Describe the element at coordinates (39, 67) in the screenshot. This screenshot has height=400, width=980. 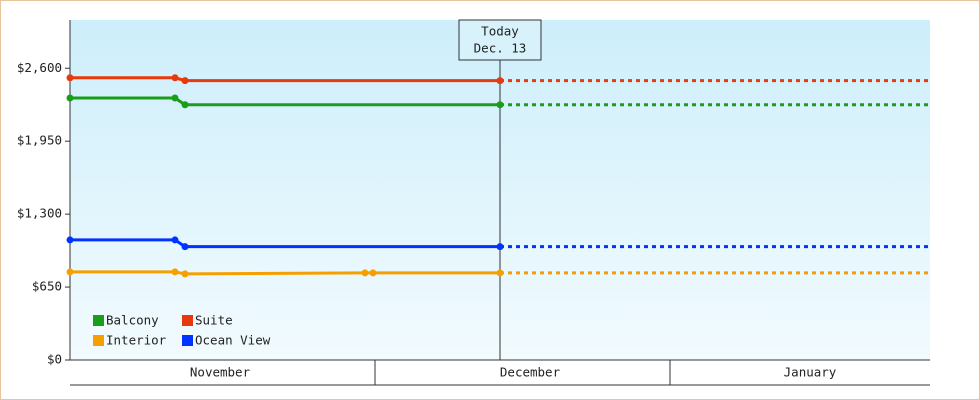
I see `y-tick-label: $2,600` at that location.